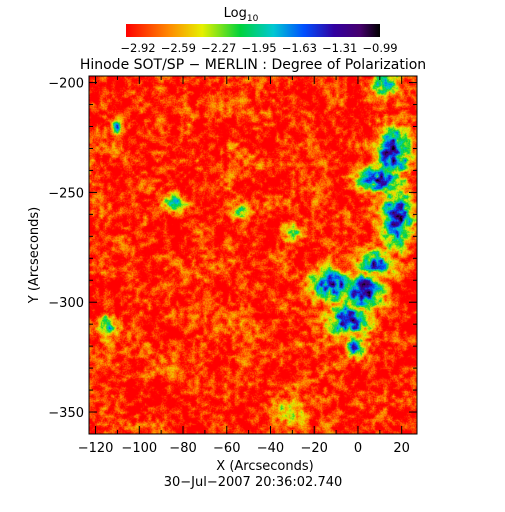  What do you see at coordinates (66, 84) in the screenshot?
I see `y-tick-label: −200` at bounding box center [66, 84].